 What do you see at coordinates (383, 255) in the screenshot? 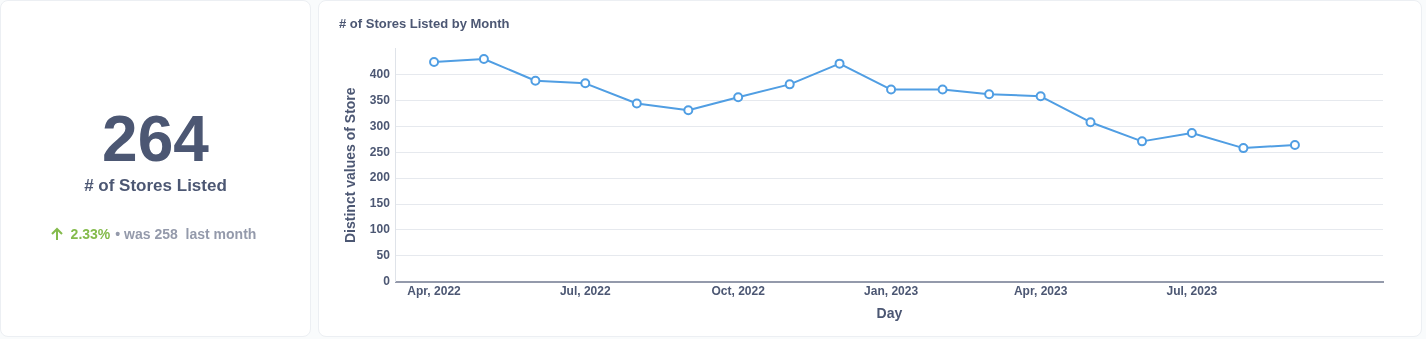
I see `y-tick-label: 50` at bounding box center [383, 255].